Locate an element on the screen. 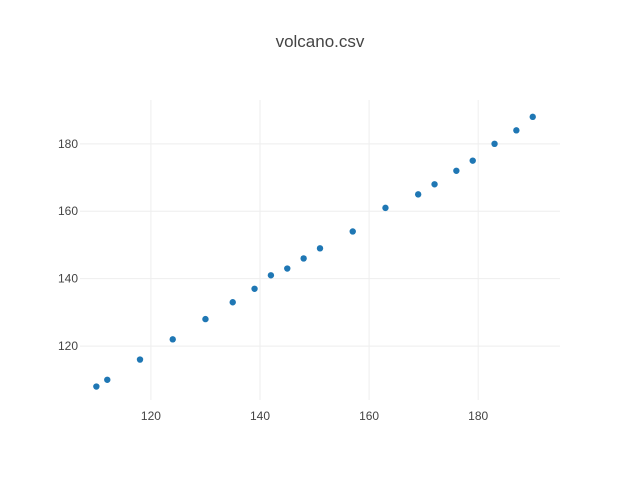  x-tick-label-120: 120 is located at coordinates (151, 416).